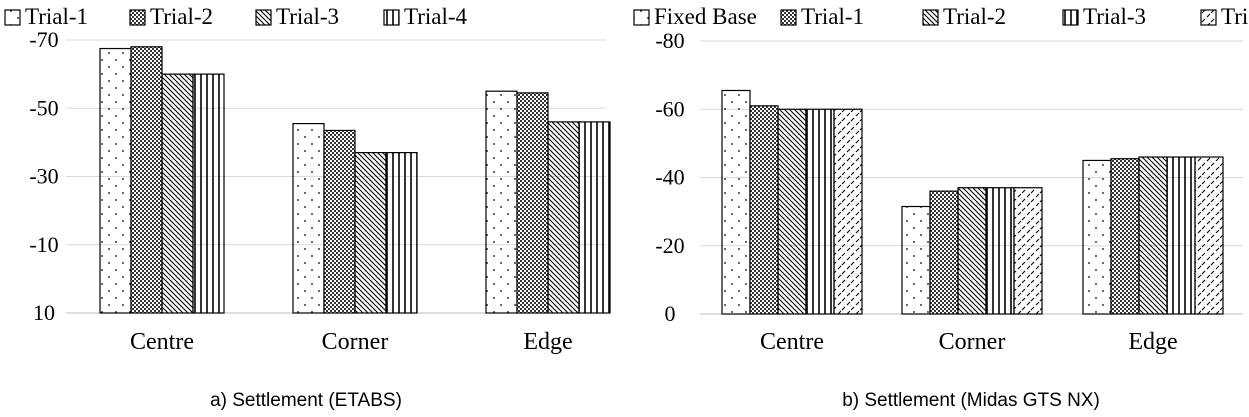  What do you see at coordinates (669, 245) in the screenshot?
I see `y-tick-label: -20` at bounding box center [669, 245].